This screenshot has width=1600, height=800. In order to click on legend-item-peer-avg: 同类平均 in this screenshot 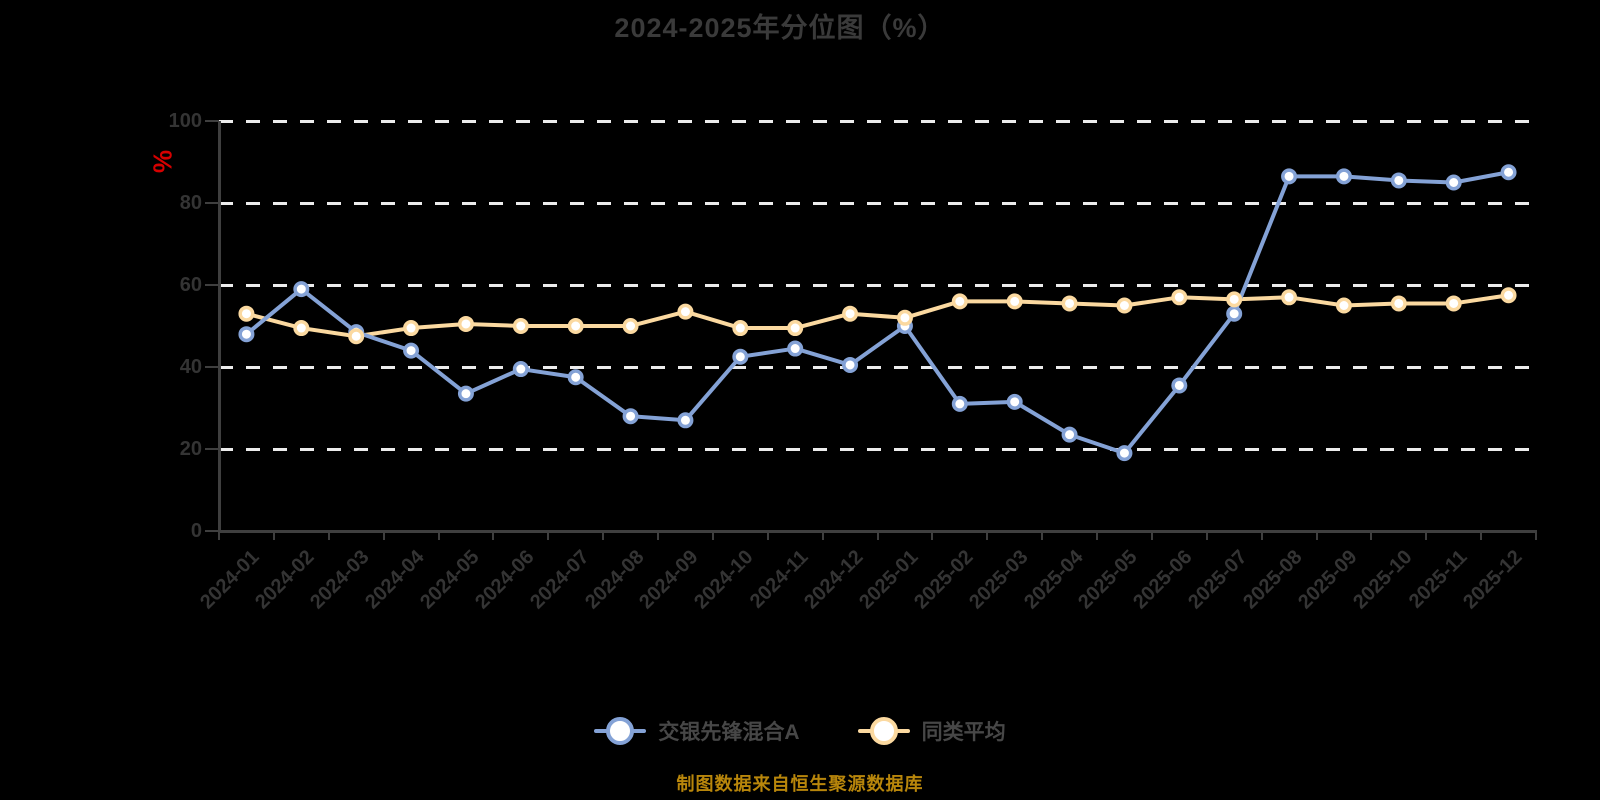, I will do `click(931, 731)`.